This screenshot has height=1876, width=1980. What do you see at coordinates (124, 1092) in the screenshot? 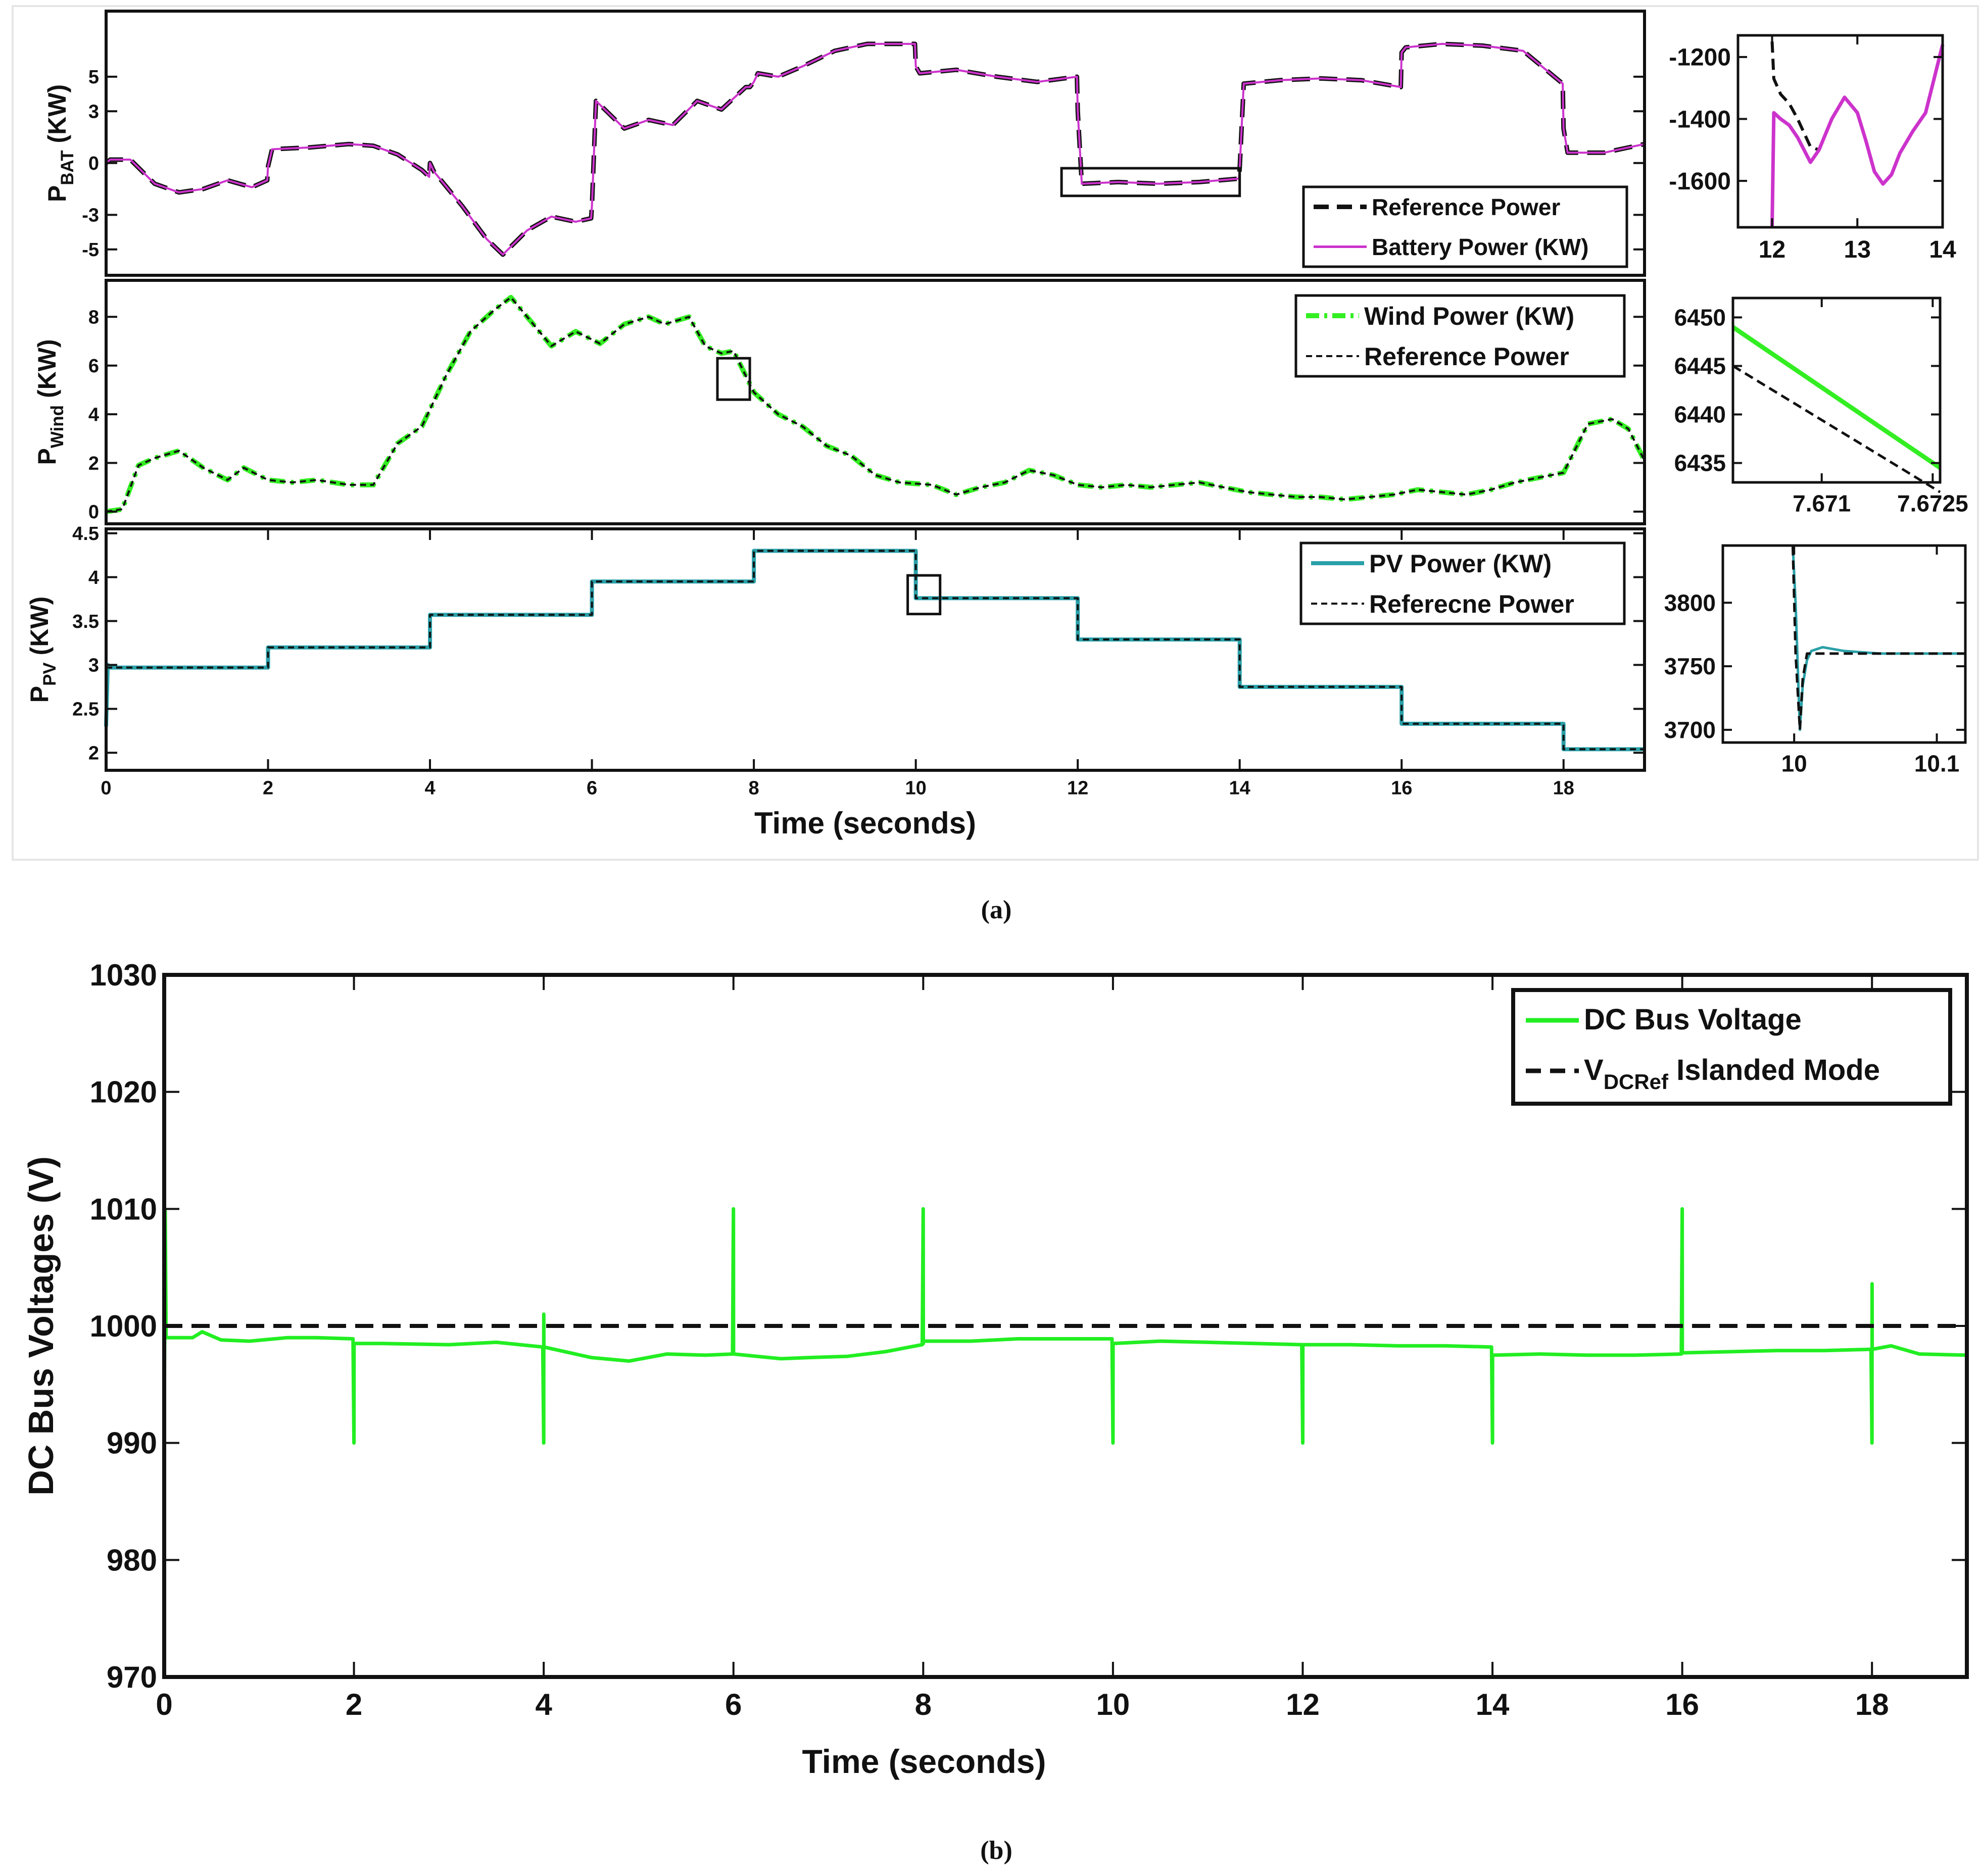
I see `dc-ytick-label: 1020` at bounding box center [124, 1092].